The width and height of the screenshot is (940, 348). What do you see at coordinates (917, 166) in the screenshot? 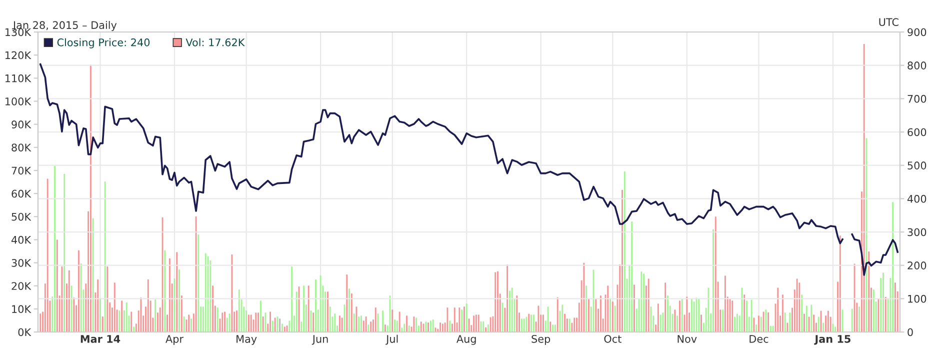
I see `y2-tick-label: 500` at bounding box center [917, 166].